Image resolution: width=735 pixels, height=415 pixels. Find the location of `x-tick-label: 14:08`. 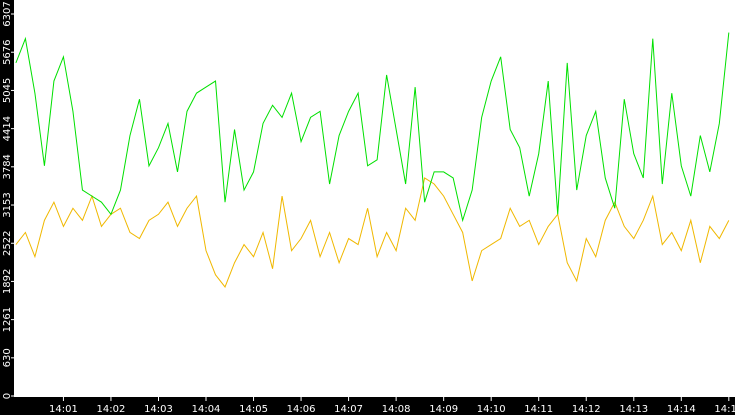

x-tick-label: 14:08 is located at coordinates (396, 409).